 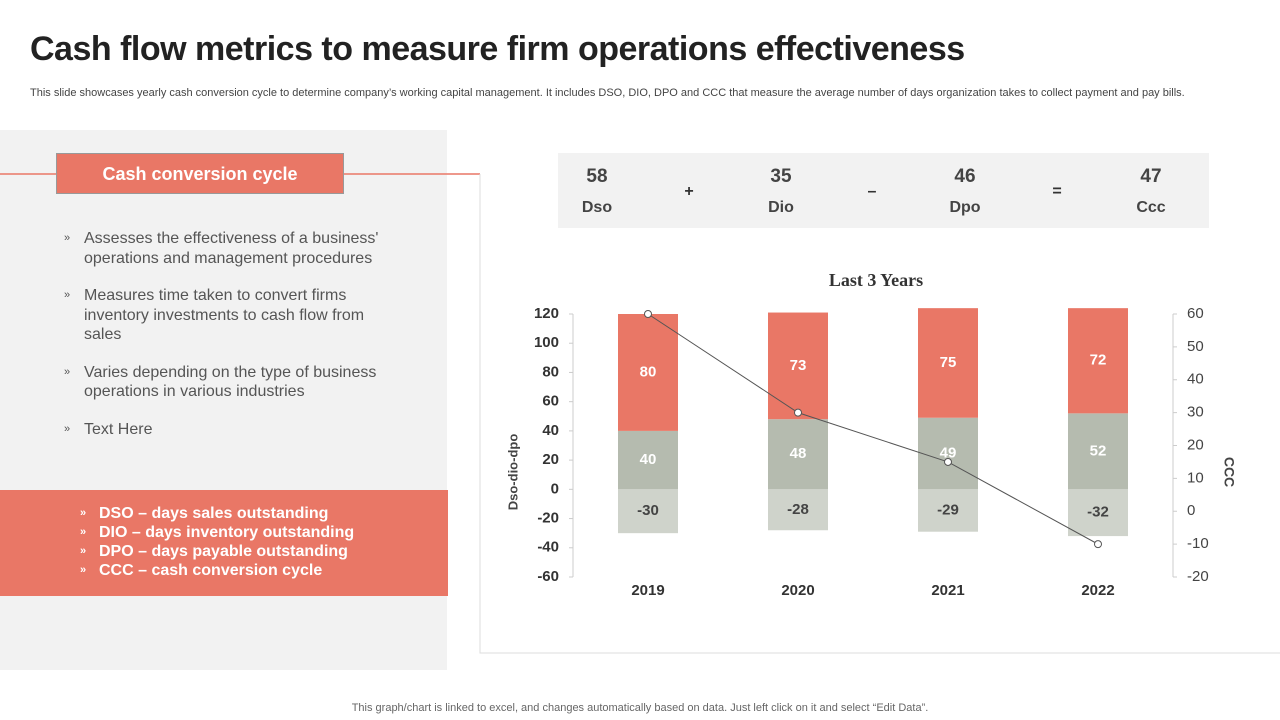 I want to click on panel-heading: Cash conversion cycle, so click(x=200, y=173).